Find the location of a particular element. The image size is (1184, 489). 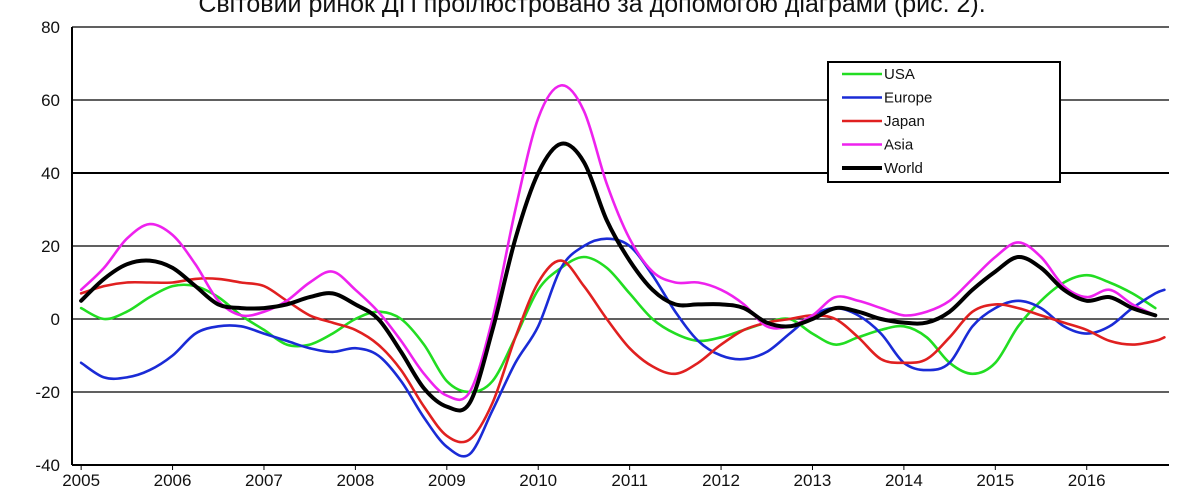

x-tick-label-2006: 2006 is located at coordinates (173, 480).